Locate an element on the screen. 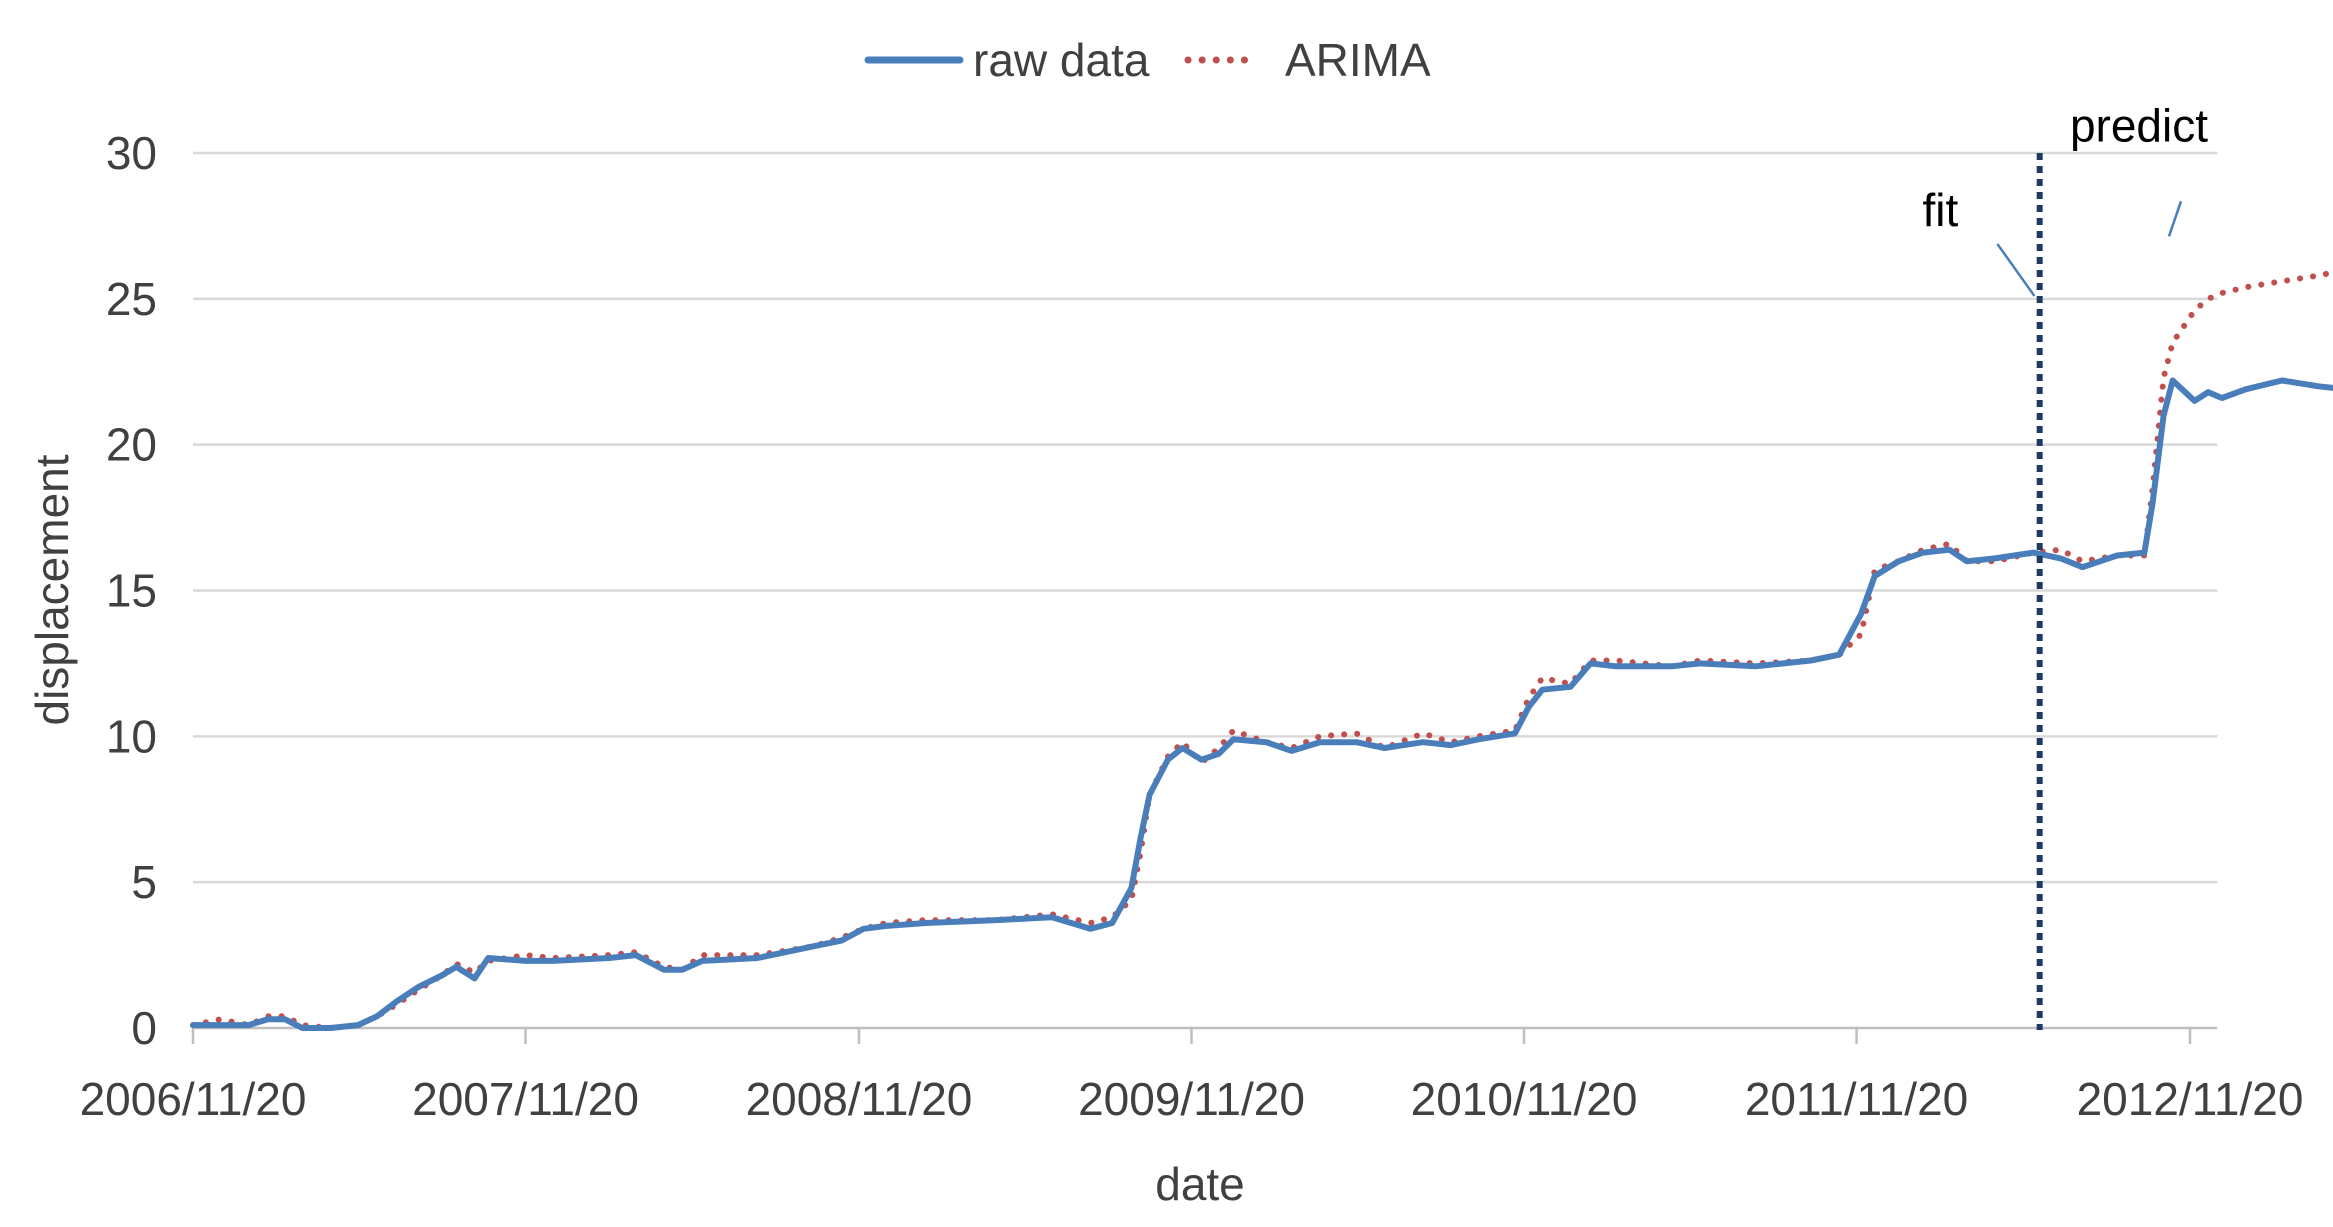 The image size is (2333, 1227). x-axis-title: date is located at coordinates (1200, 1184).